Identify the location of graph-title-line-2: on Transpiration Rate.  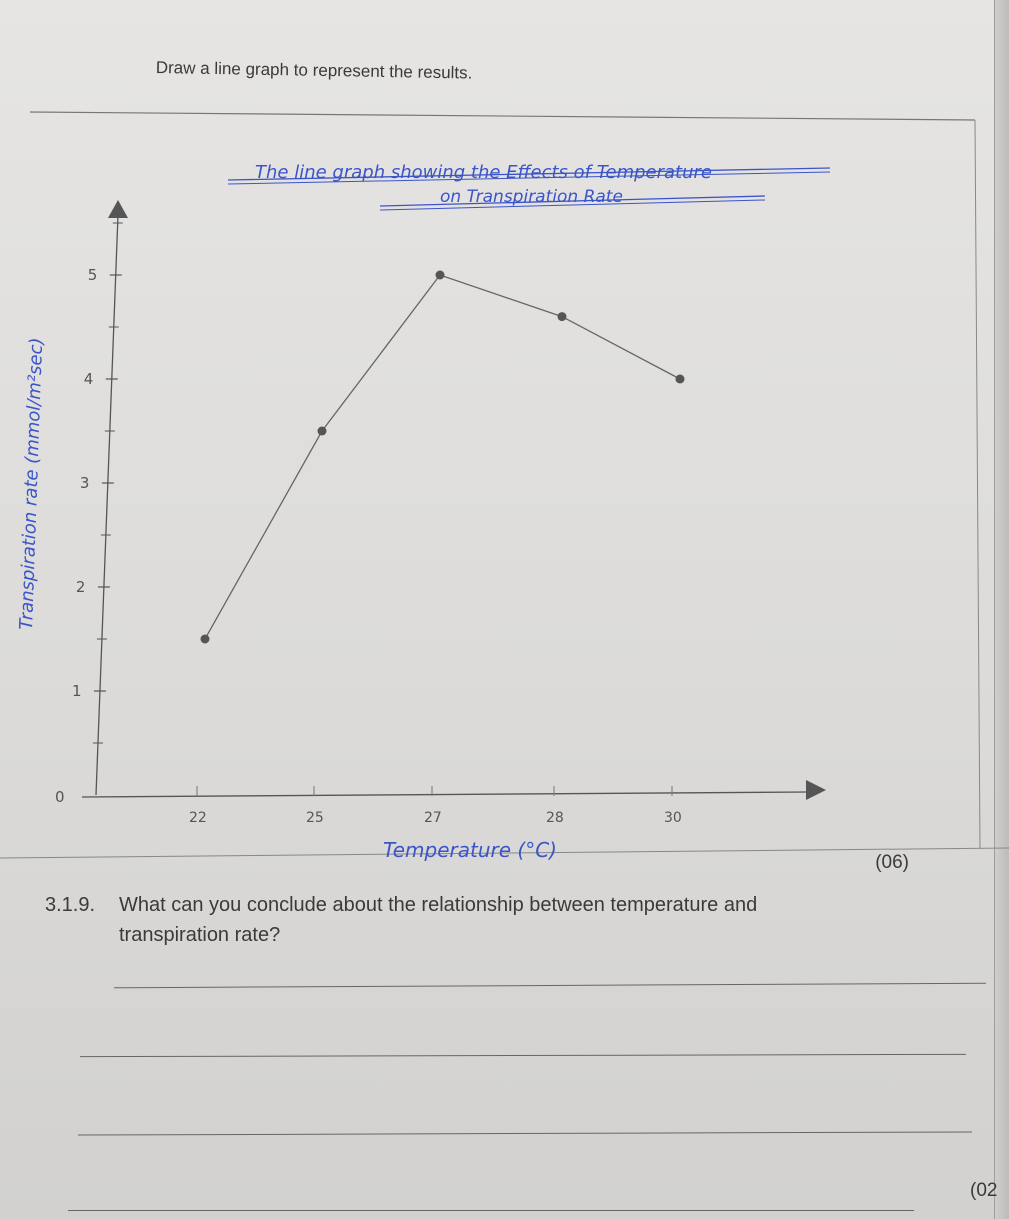
(531, 197).